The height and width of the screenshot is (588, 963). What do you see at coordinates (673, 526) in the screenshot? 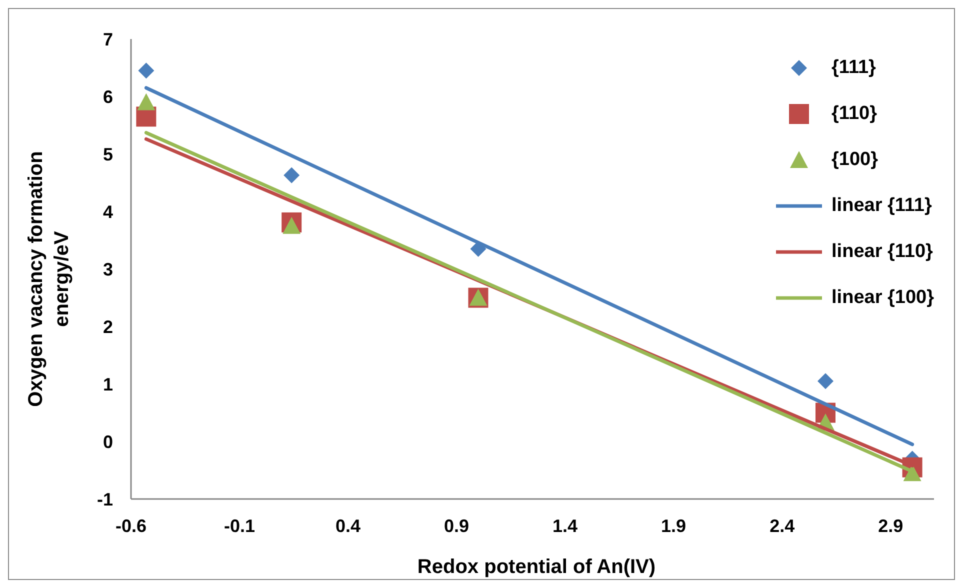
I see `x-tick-label: 1.9` at bounding box center [673, 526].